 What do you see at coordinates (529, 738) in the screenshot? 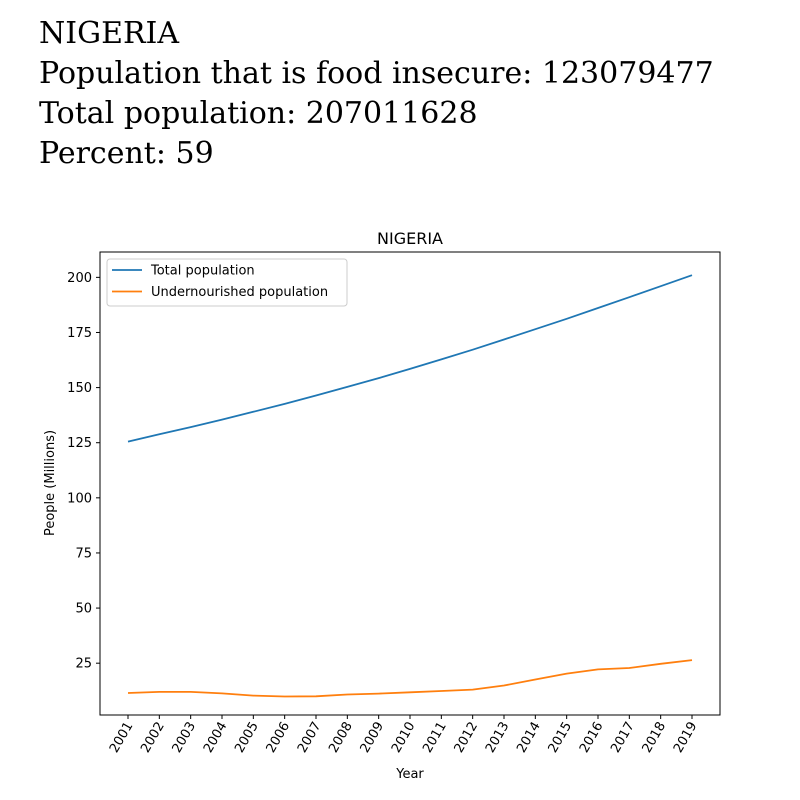
I see `x-tick-label: 2014` at bounding box center [529, 738].